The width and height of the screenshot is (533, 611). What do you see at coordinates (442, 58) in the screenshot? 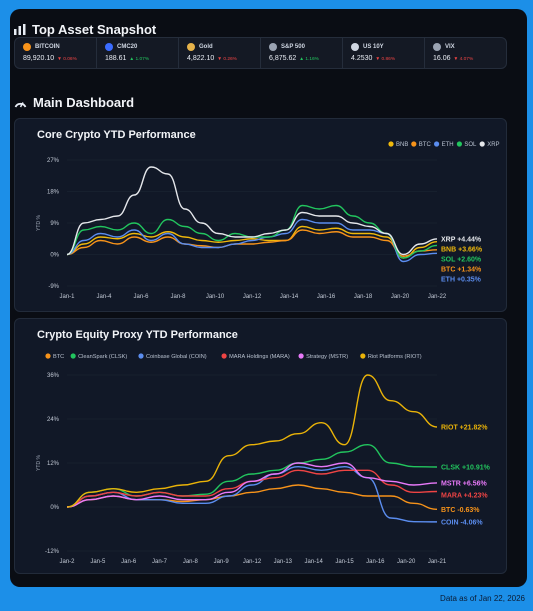
I see `ticker-value: 16.06` at bounding box center [442, 58].